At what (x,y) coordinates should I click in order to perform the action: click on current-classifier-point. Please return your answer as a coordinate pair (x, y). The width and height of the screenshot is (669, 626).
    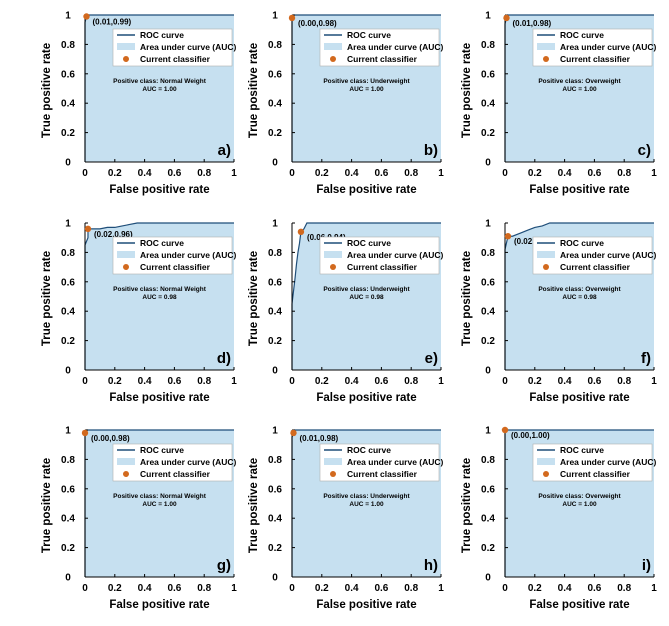
    Looking at the image, I should click on (505, 430).